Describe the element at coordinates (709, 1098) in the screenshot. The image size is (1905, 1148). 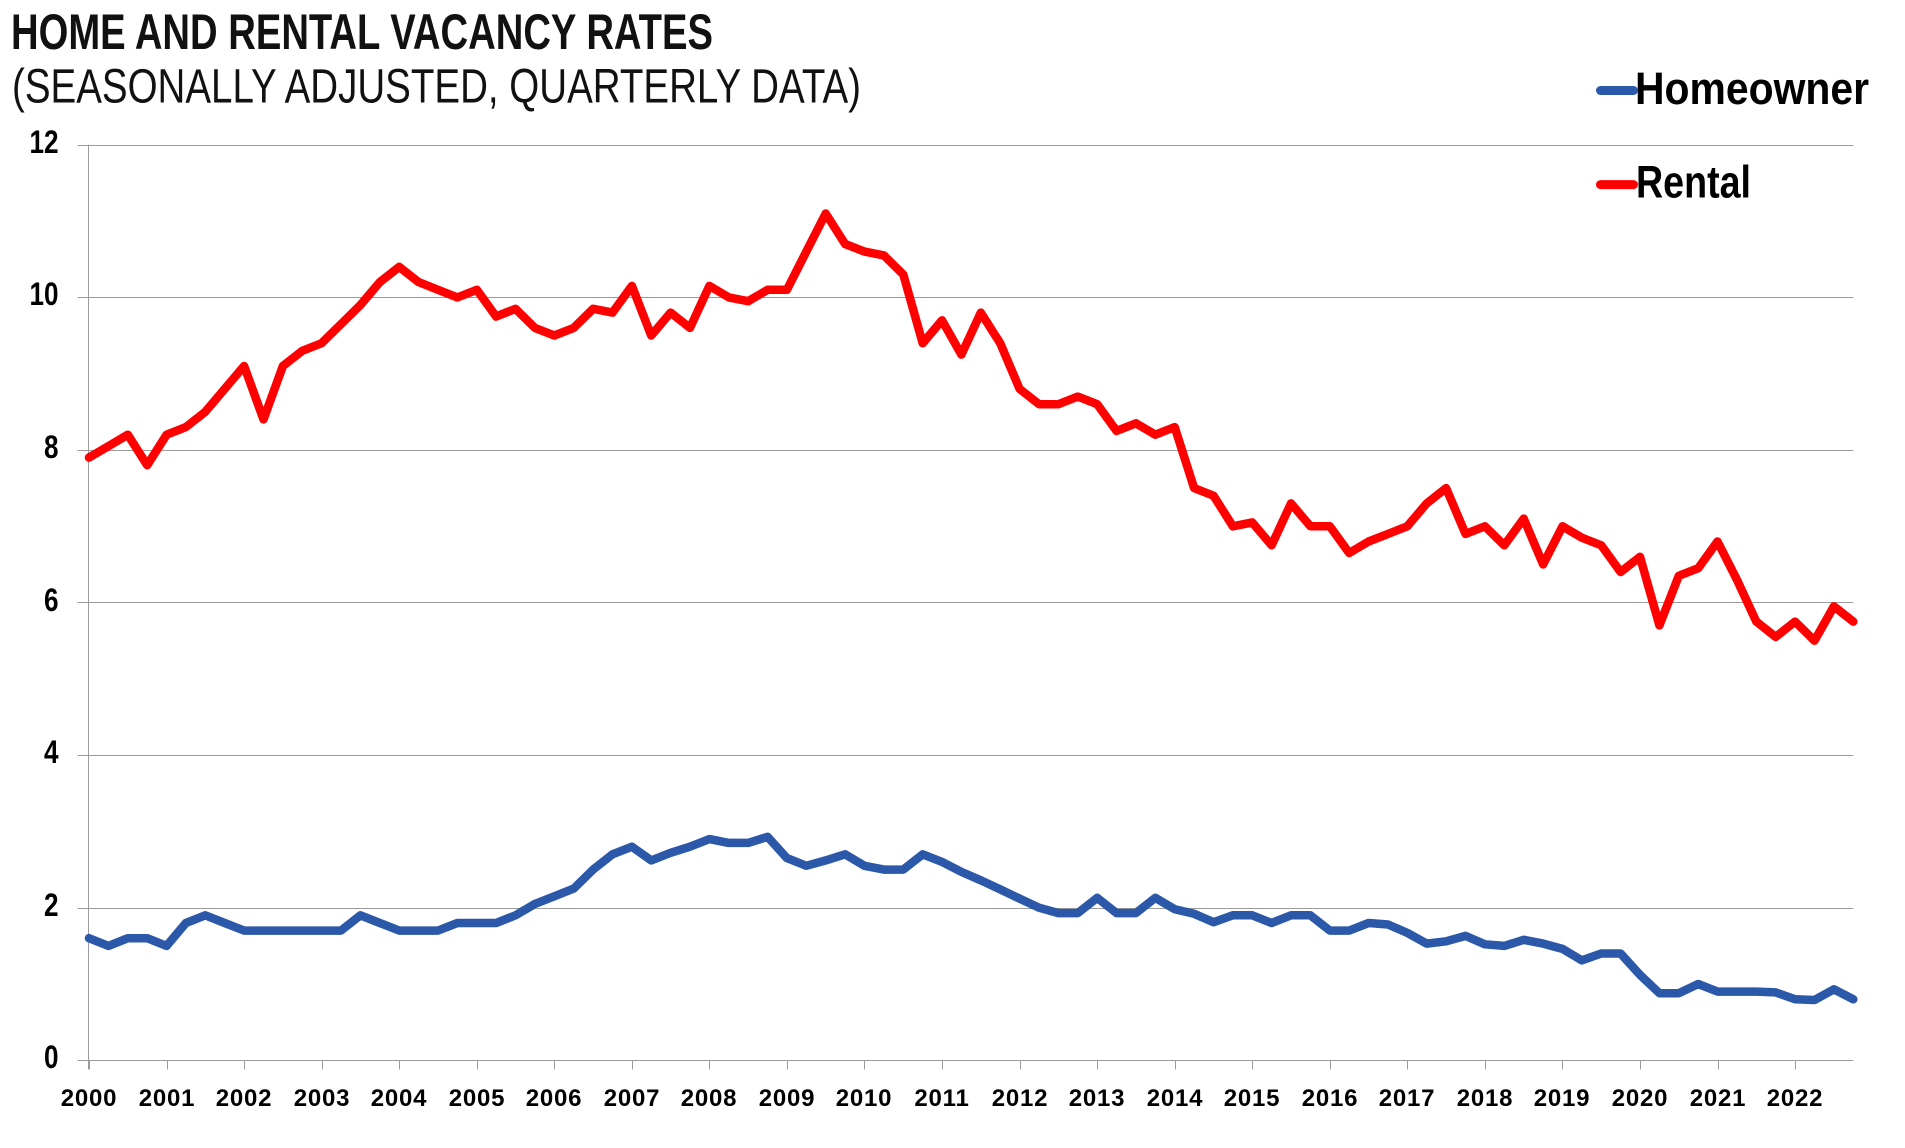
I see `svg-text: 2008` at that location.